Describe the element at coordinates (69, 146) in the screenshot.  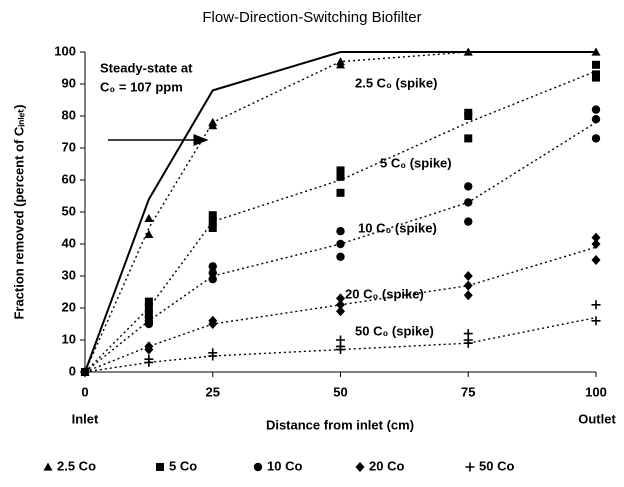
I see `y-tick-label: 70` at that location.